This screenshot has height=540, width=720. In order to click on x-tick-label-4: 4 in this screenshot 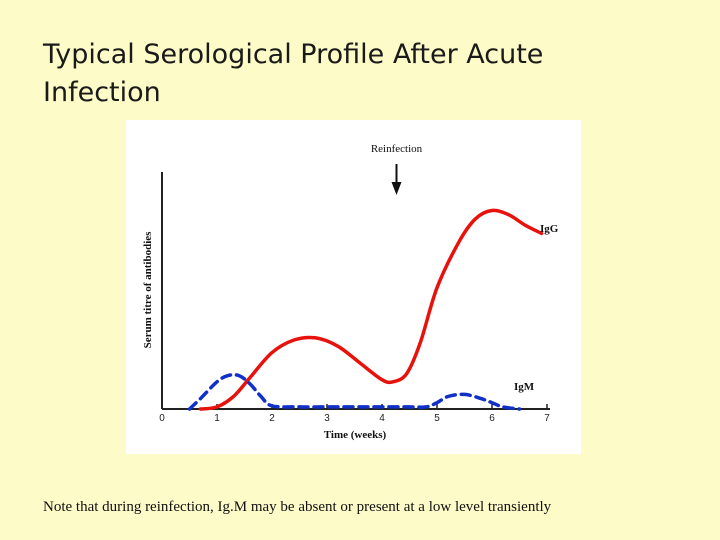, I will do `click(382, 418)`.